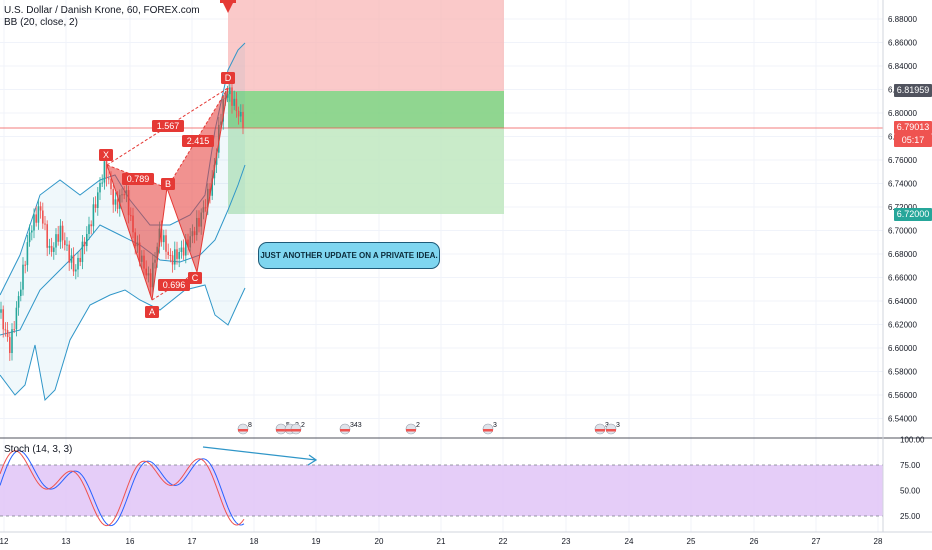 This screenshot has width=932, height=550. I want to click on event-count-label: 343, so click(356, 425).